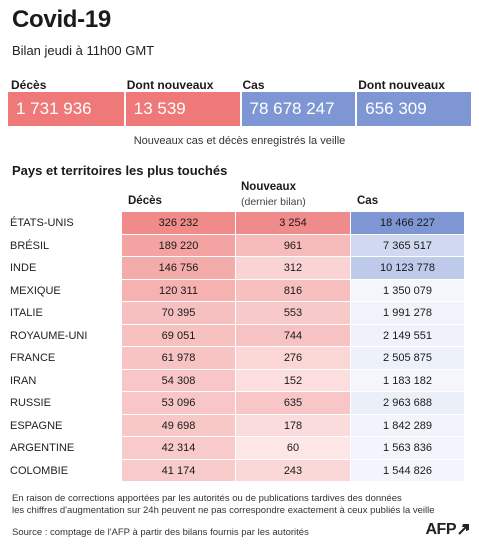 The width and height of the screenshot is (479, 546). What do you see at coordinates (407, 223) in the screenshot?
I see `cases-cell: 18 466 227` at bounding box center [407, 223].